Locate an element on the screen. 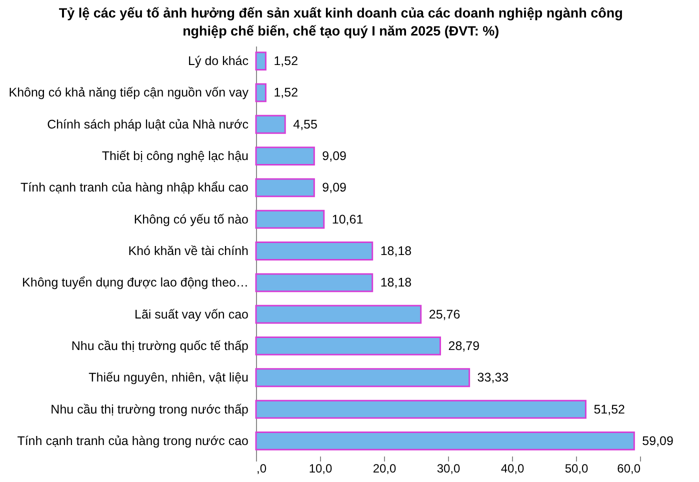 The height and width of the screenshot is (482, 699). y-tick-label: Chính sách pháp luật của Nhà nước is located at coordinates (147, 124).